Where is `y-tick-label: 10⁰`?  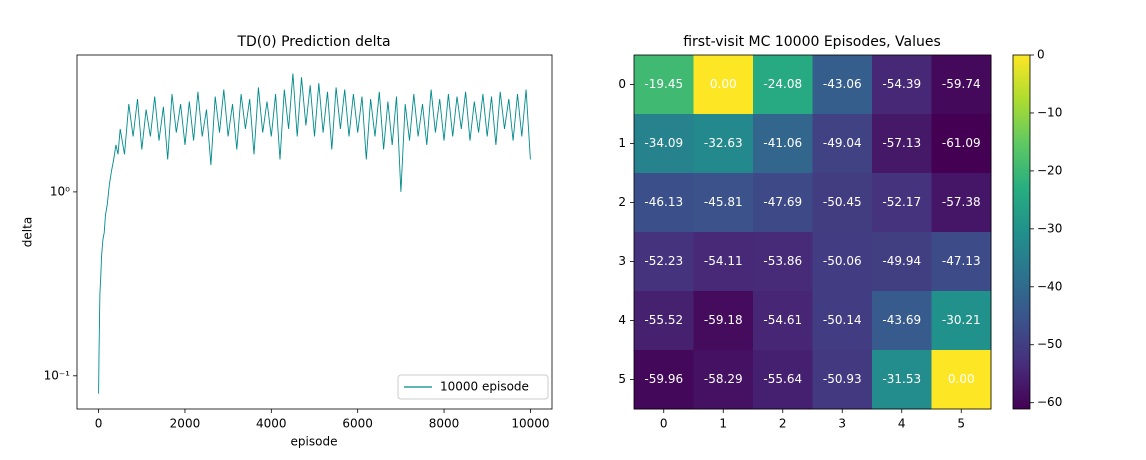
y-tick-label: 10⁰ is located at coordinates (60, 191).